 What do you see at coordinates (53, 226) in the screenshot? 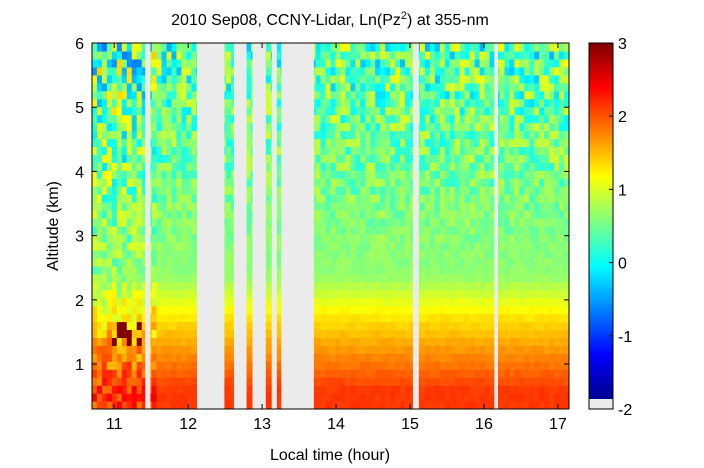
I see `y-axis-label: Altitude (km)` at bounding box center [53, 226].